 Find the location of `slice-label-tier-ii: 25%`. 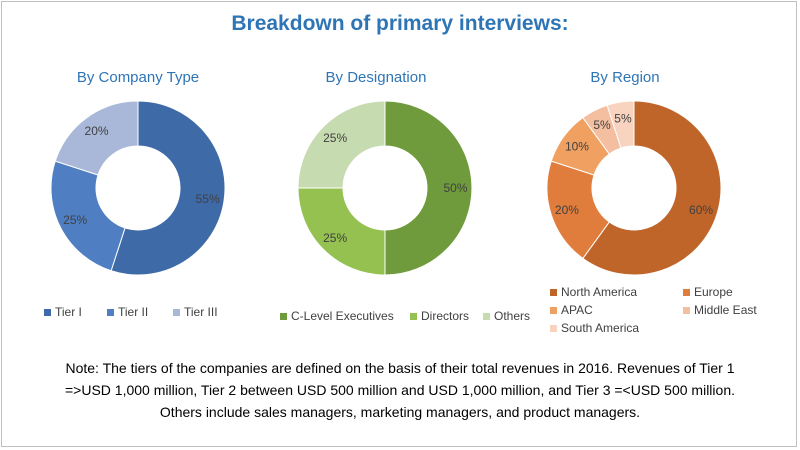

slice-label-tier-ii: 25% is located at coordinates (75, 220).